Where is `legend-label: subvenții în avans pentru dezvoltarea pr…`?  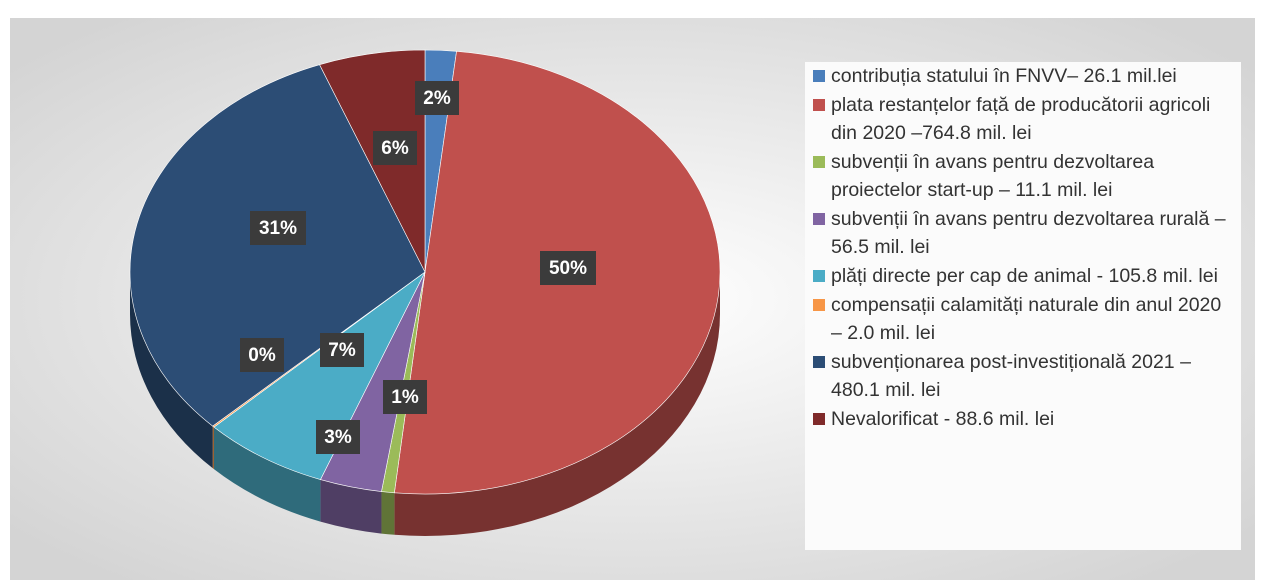
legend-label: subvenții în avans pentru dezvoltarea pr… is located at coordinates (993, 176).